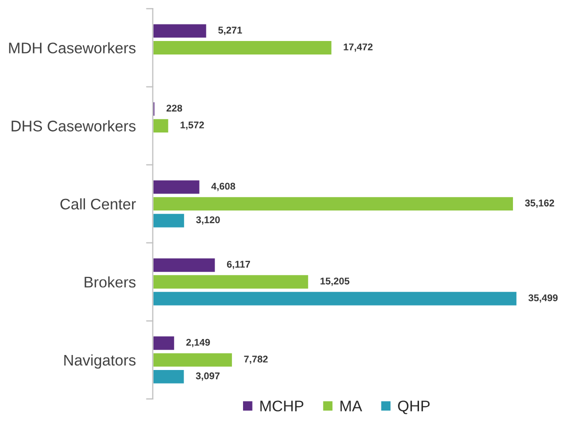 This screenshot has height=436, width=583. Describe the element at coordinates (110, 282) in the screenshot. I see `y-tick-label: Brokers` at that location.